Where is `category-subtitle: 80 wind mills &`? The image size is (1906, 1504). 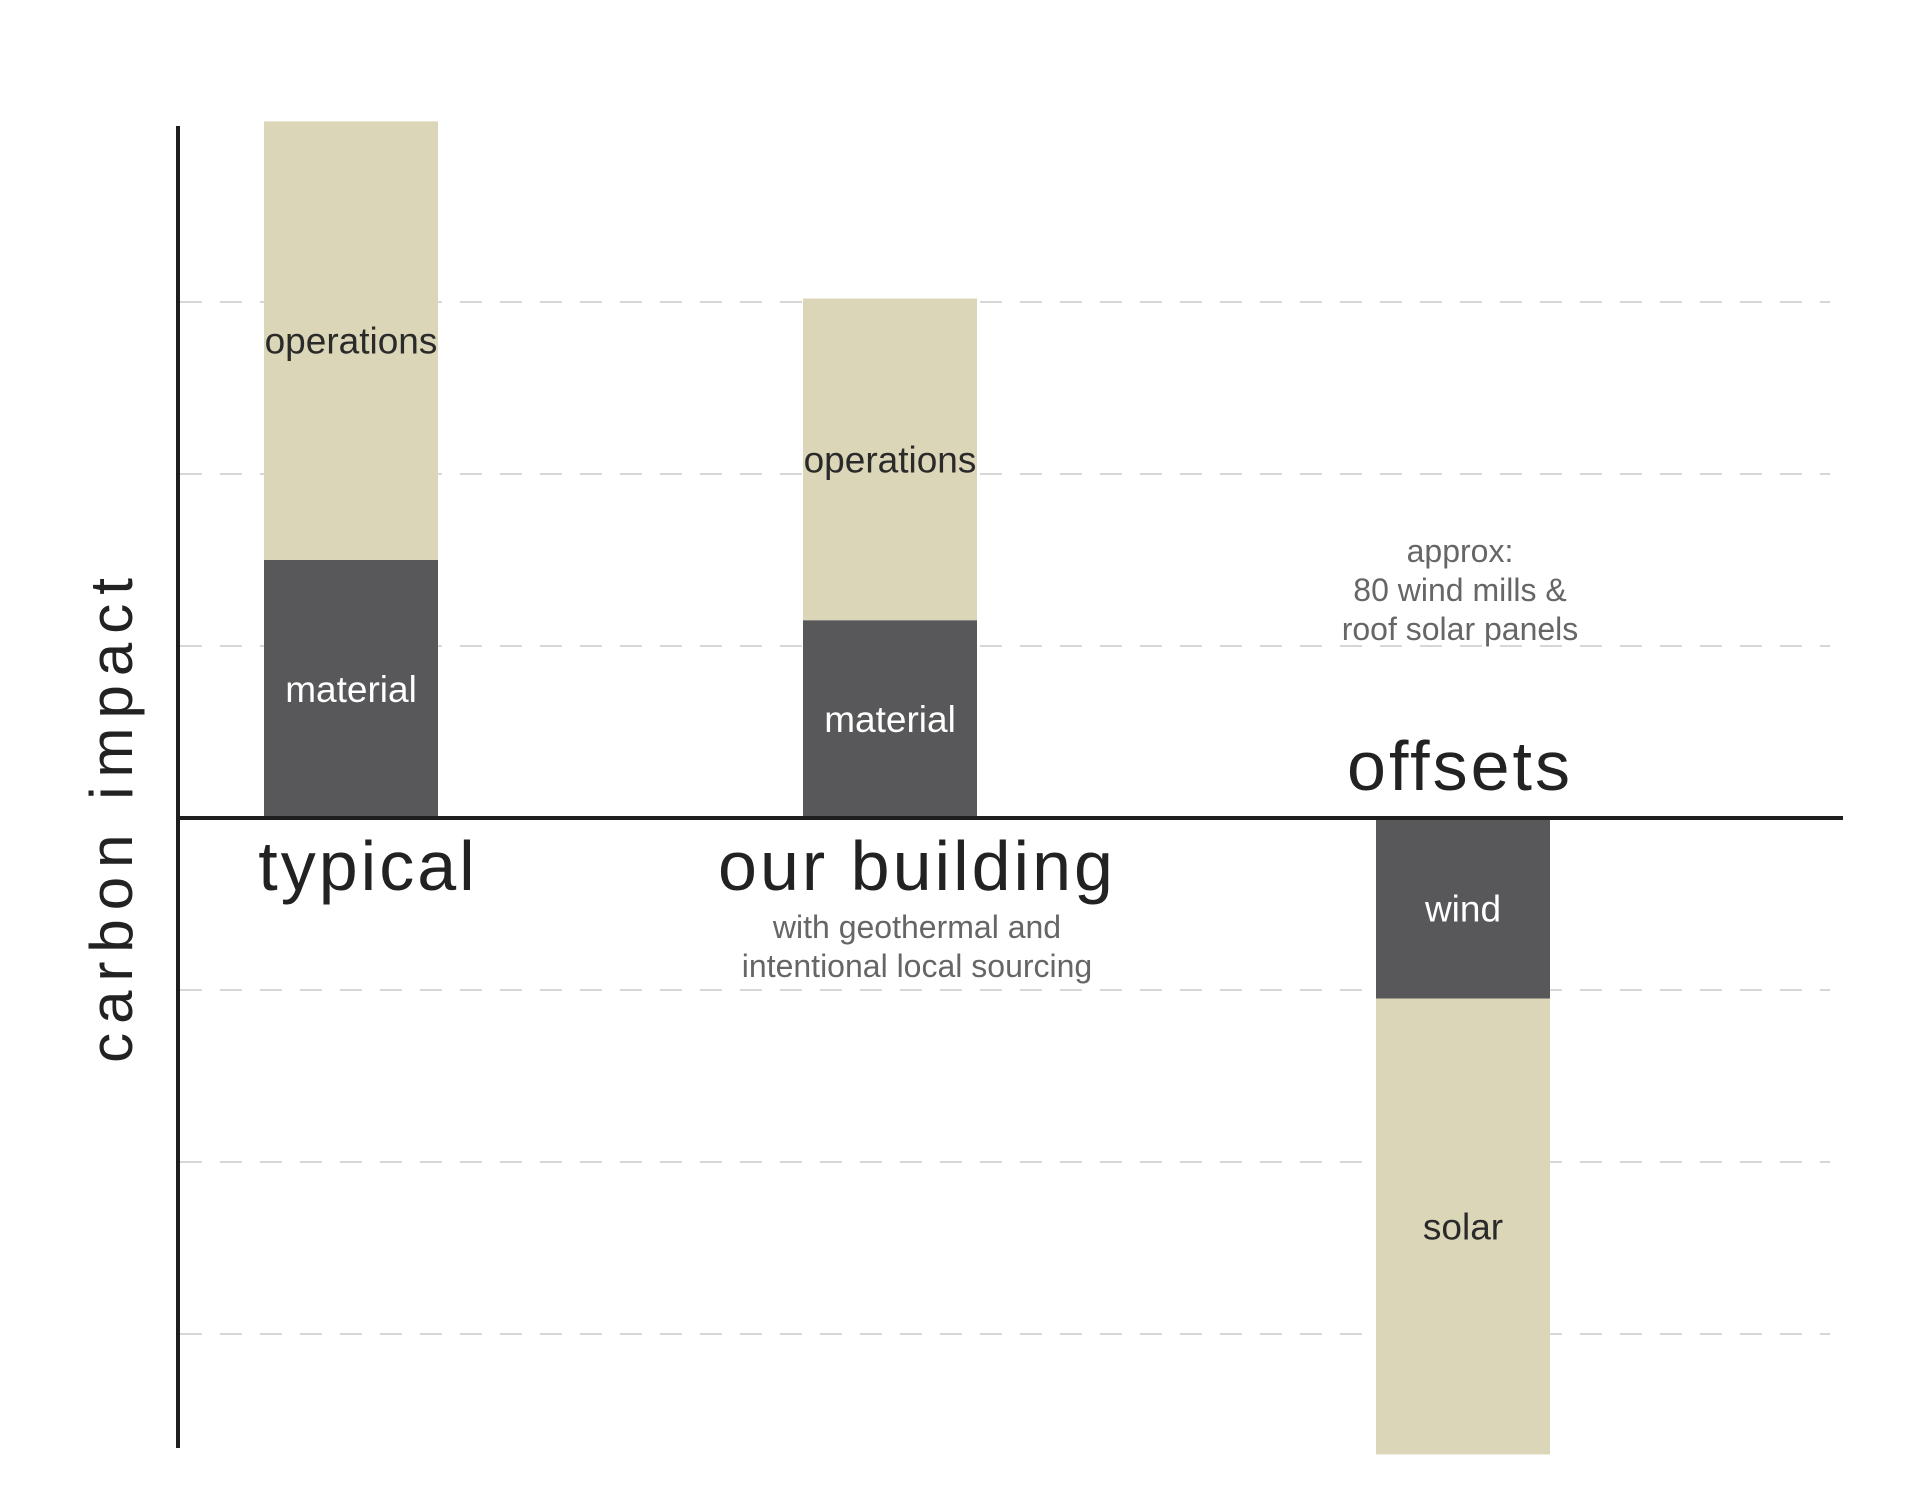 category-subtitle: 80 wind mills & is located at coordinates (1459, 590).